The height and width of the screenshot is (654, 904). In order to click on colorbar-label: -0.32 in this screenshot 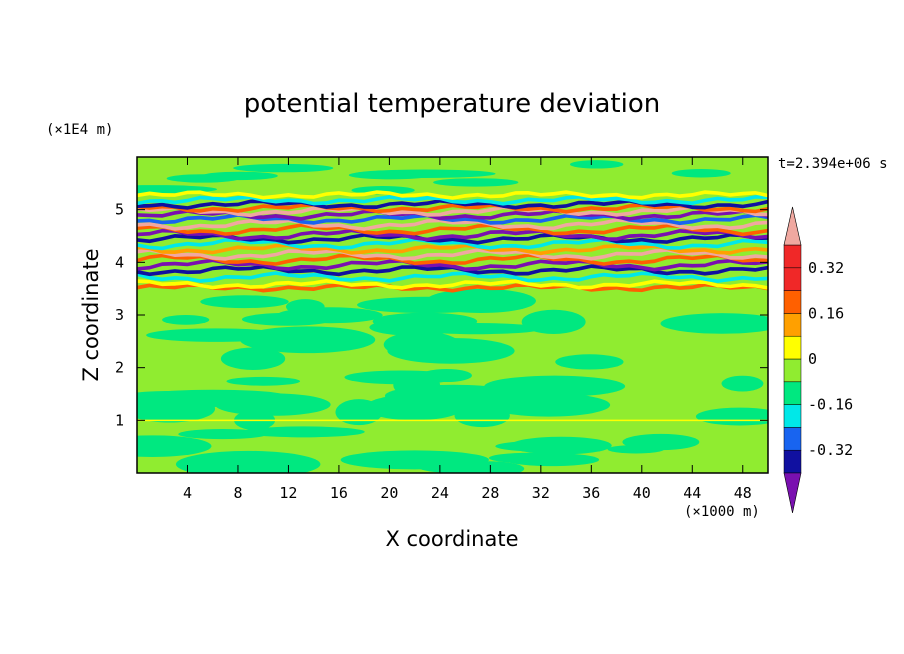, I will do `click(830, 450)`.